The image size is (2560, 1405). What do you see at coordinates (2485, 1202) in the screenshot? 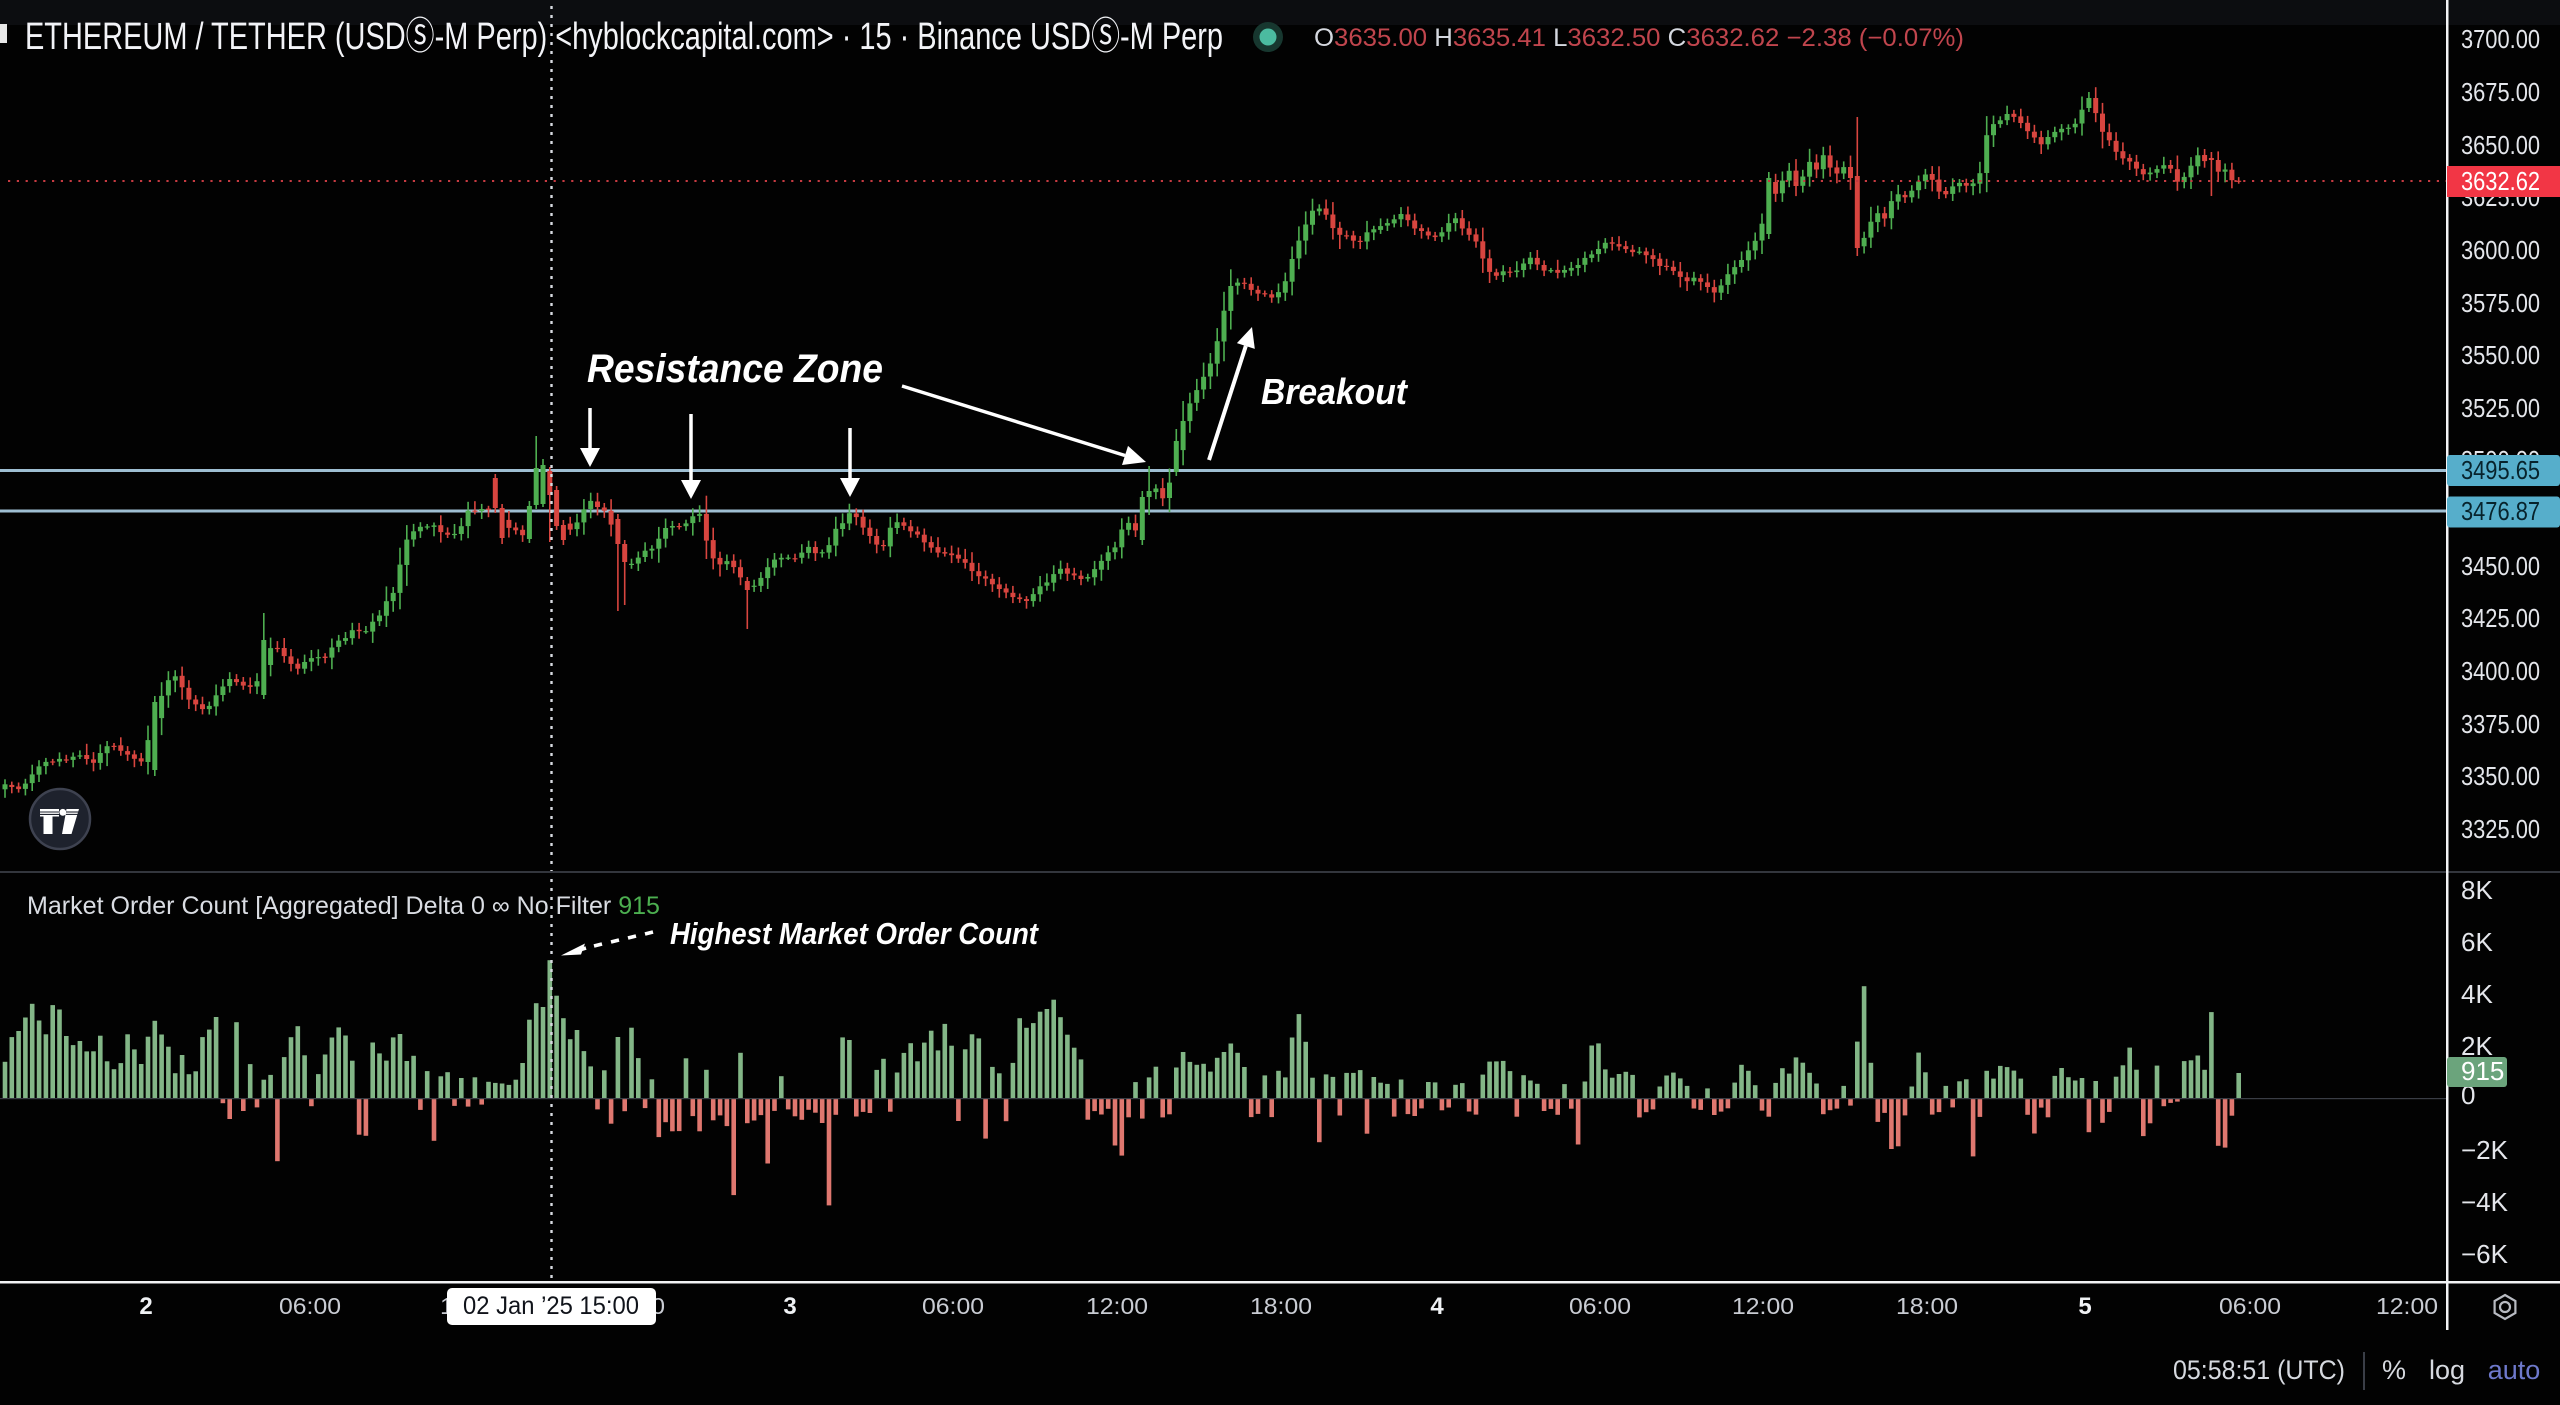
I see `svg-text: −4K` at bounding box center [2485, 1202].